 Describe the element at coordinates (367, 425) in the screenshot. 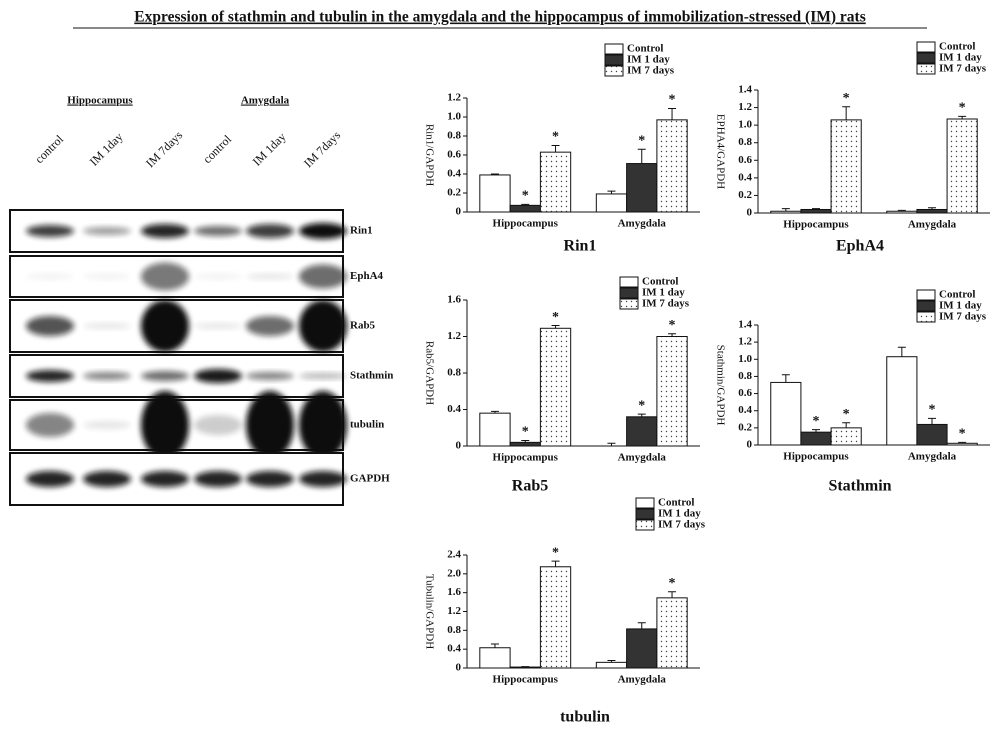

I see `blot-row-label: tubulin` at that location.